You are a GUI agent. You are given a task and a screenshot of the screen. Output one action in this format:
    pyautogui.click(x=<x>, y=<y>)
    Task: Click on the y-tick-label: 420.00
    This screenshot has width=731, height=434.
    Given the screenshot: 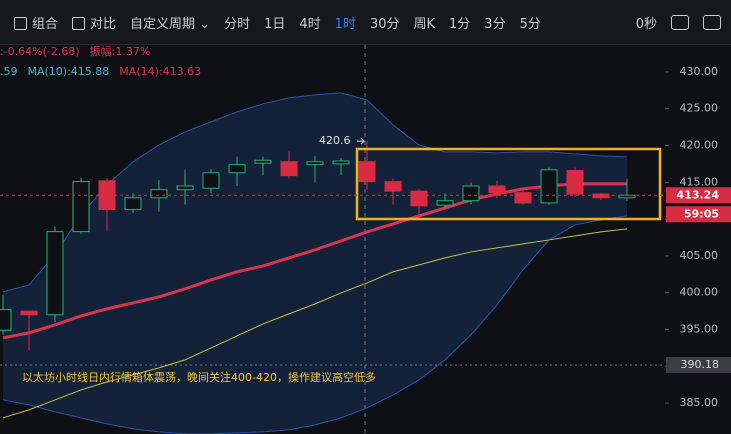 What is the action you would take?
    pyautogui.click(x=699, y=145)
    